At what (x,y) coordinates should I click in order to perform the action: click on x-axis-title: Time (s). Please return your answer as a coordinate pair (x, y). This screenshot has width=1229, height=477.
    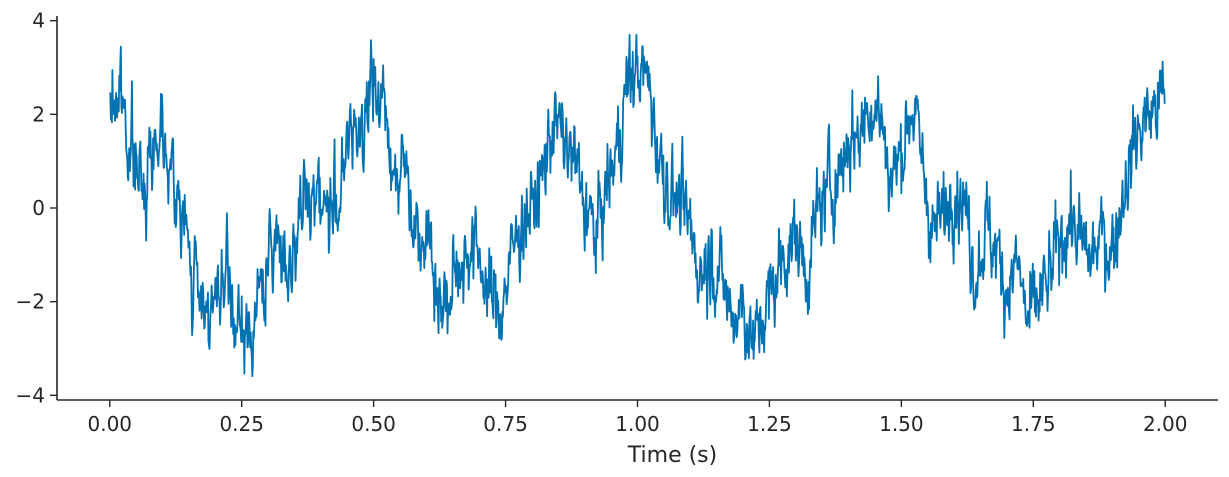
    Looking at the image, I should click on (672, 455).